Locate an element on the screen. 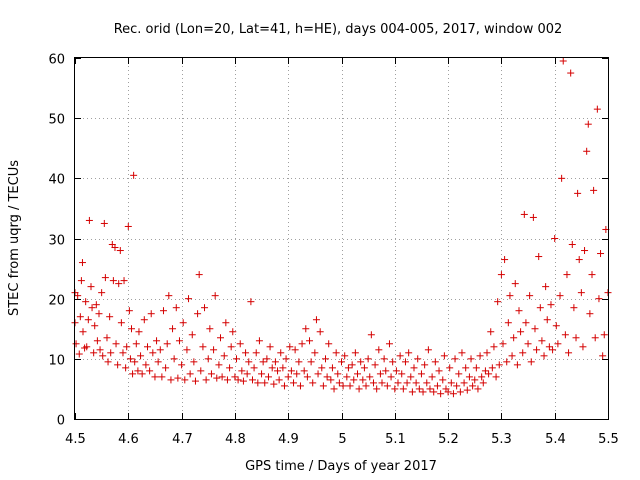 The image size is (640, 480). y-axis-label: STEC from uqrg / TECUs is located at coordinates (14, 238).